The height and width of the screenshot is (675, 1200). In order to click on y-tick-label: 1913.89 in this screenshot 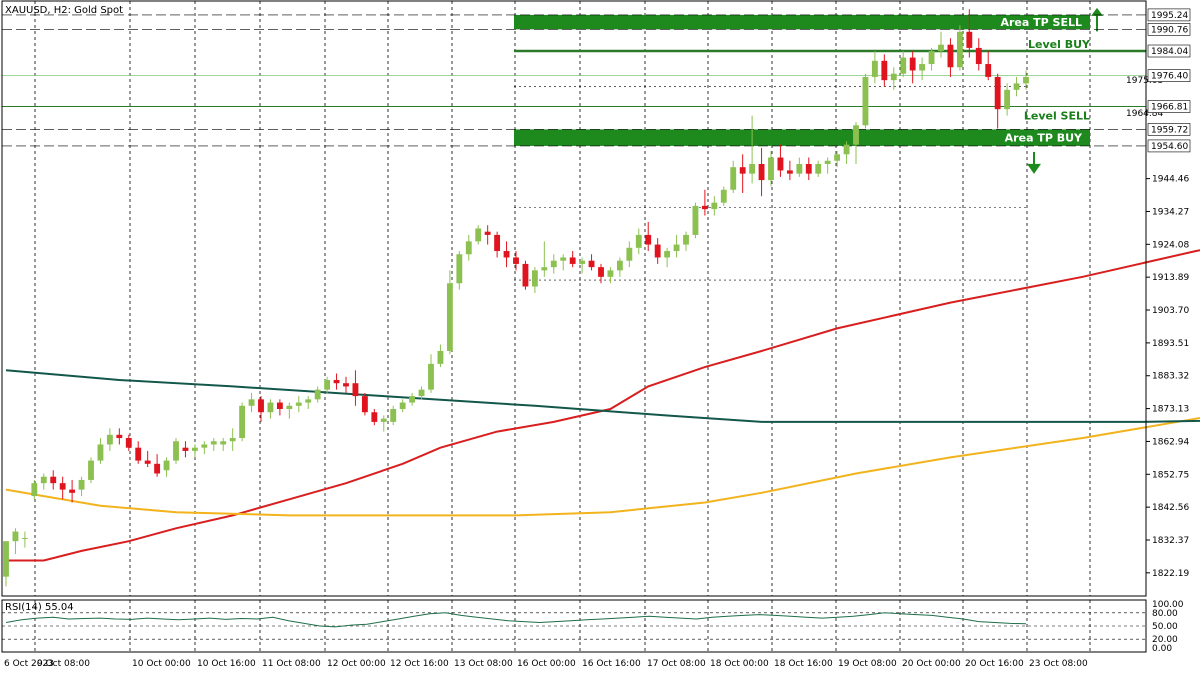, I will do `click(1170, 278)`.